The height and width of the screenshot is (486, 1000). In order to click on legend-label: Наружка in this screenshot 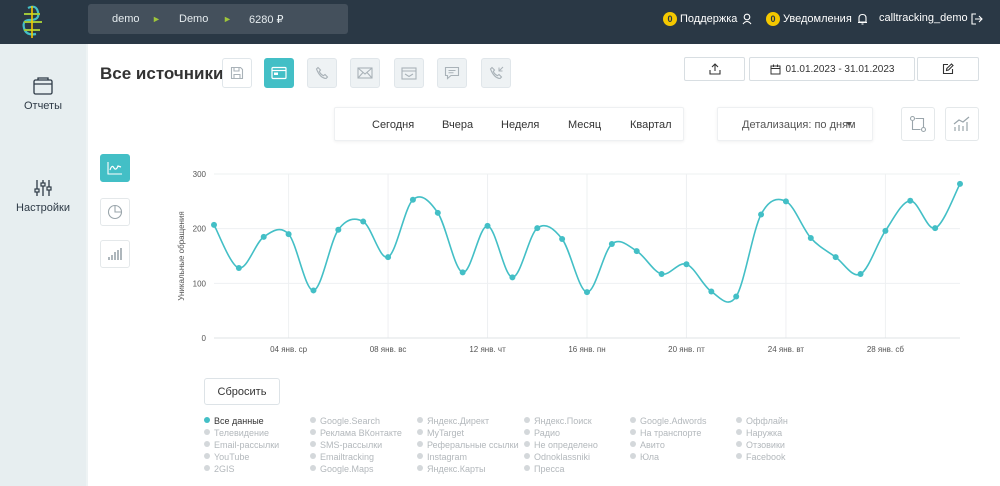, I will do `click(764, 433)`.